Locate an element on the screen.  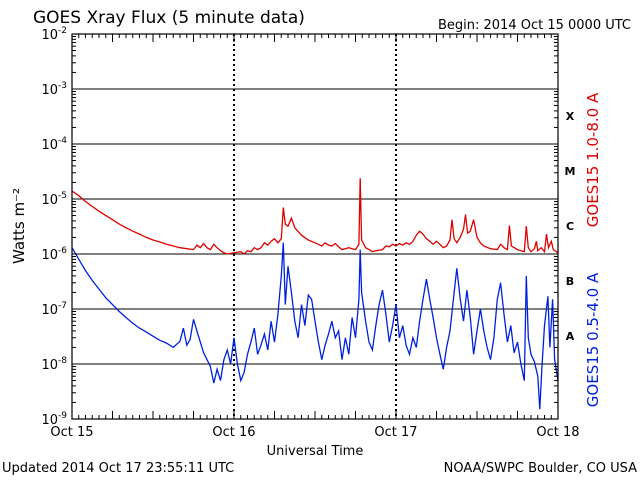
chart-title: GOES Xray Flux (5 minute data) is located at coordinates (169, 18).